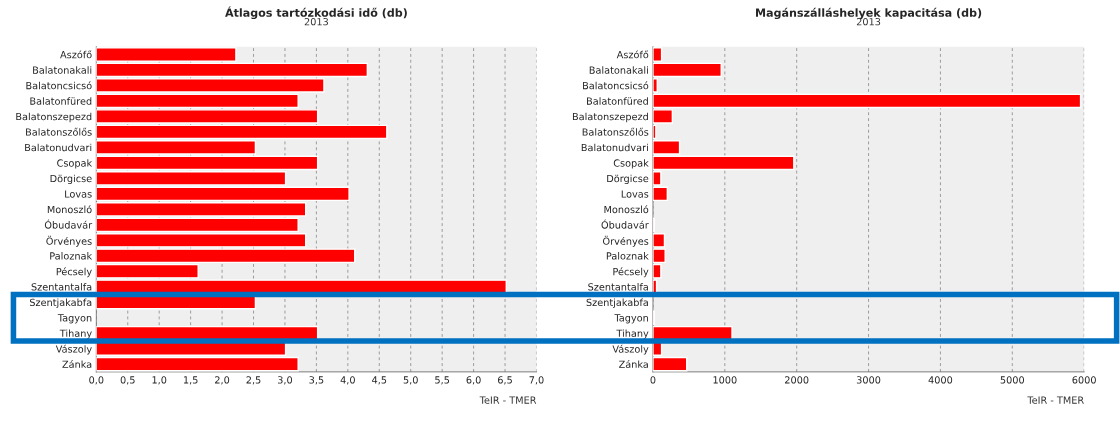 Image resolution: width=1120 pixels, height=425 pixels. Describe the element at coordinates (285, 380) in the screenshot. I see `x-tick-label: 3,0` at that location.